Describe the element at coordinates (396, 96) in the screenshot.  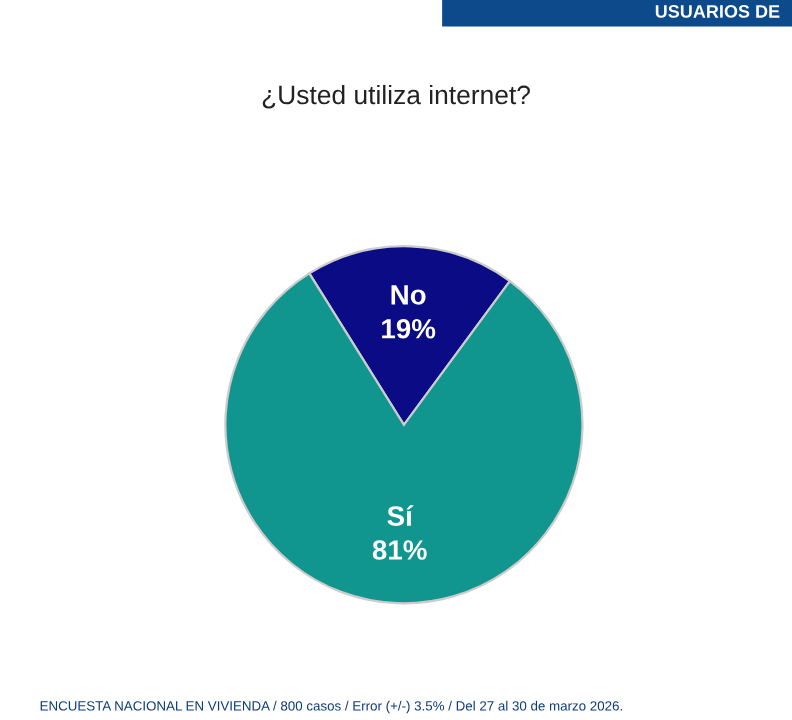
I see `chart-title: ¿Usted utiliza internet?` at that location.